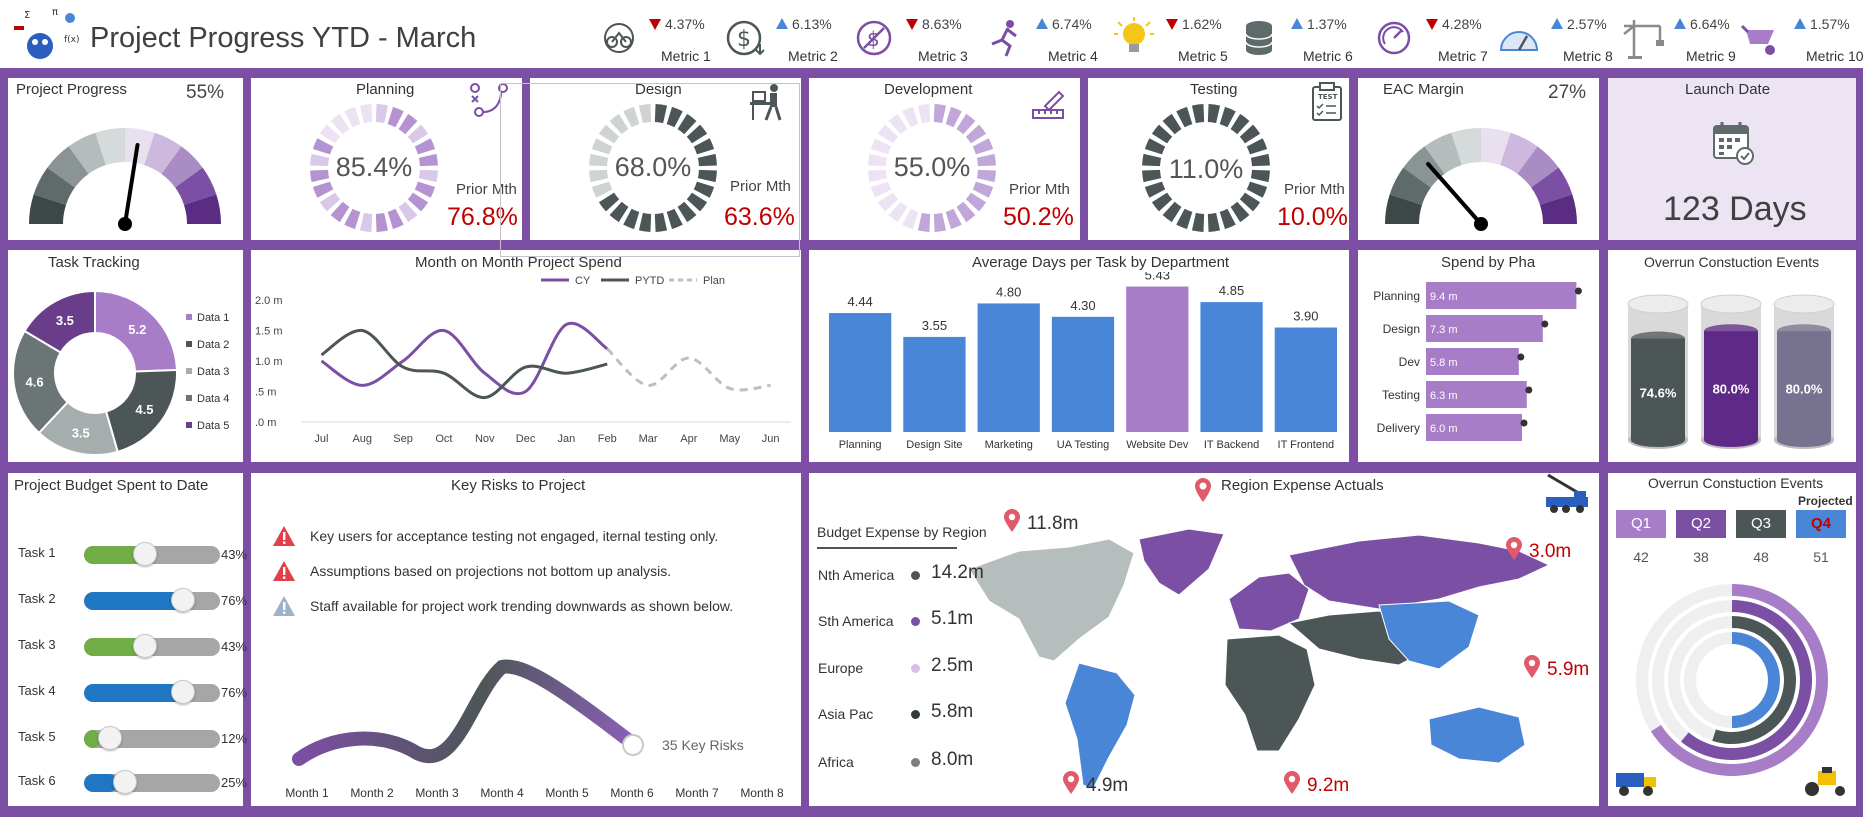 This screenshot has width=1863, height=817. Describe the element at coordinates (1179, 37) in the screenshot. I see `metric-item: 1.62% Metric 5` at that location.